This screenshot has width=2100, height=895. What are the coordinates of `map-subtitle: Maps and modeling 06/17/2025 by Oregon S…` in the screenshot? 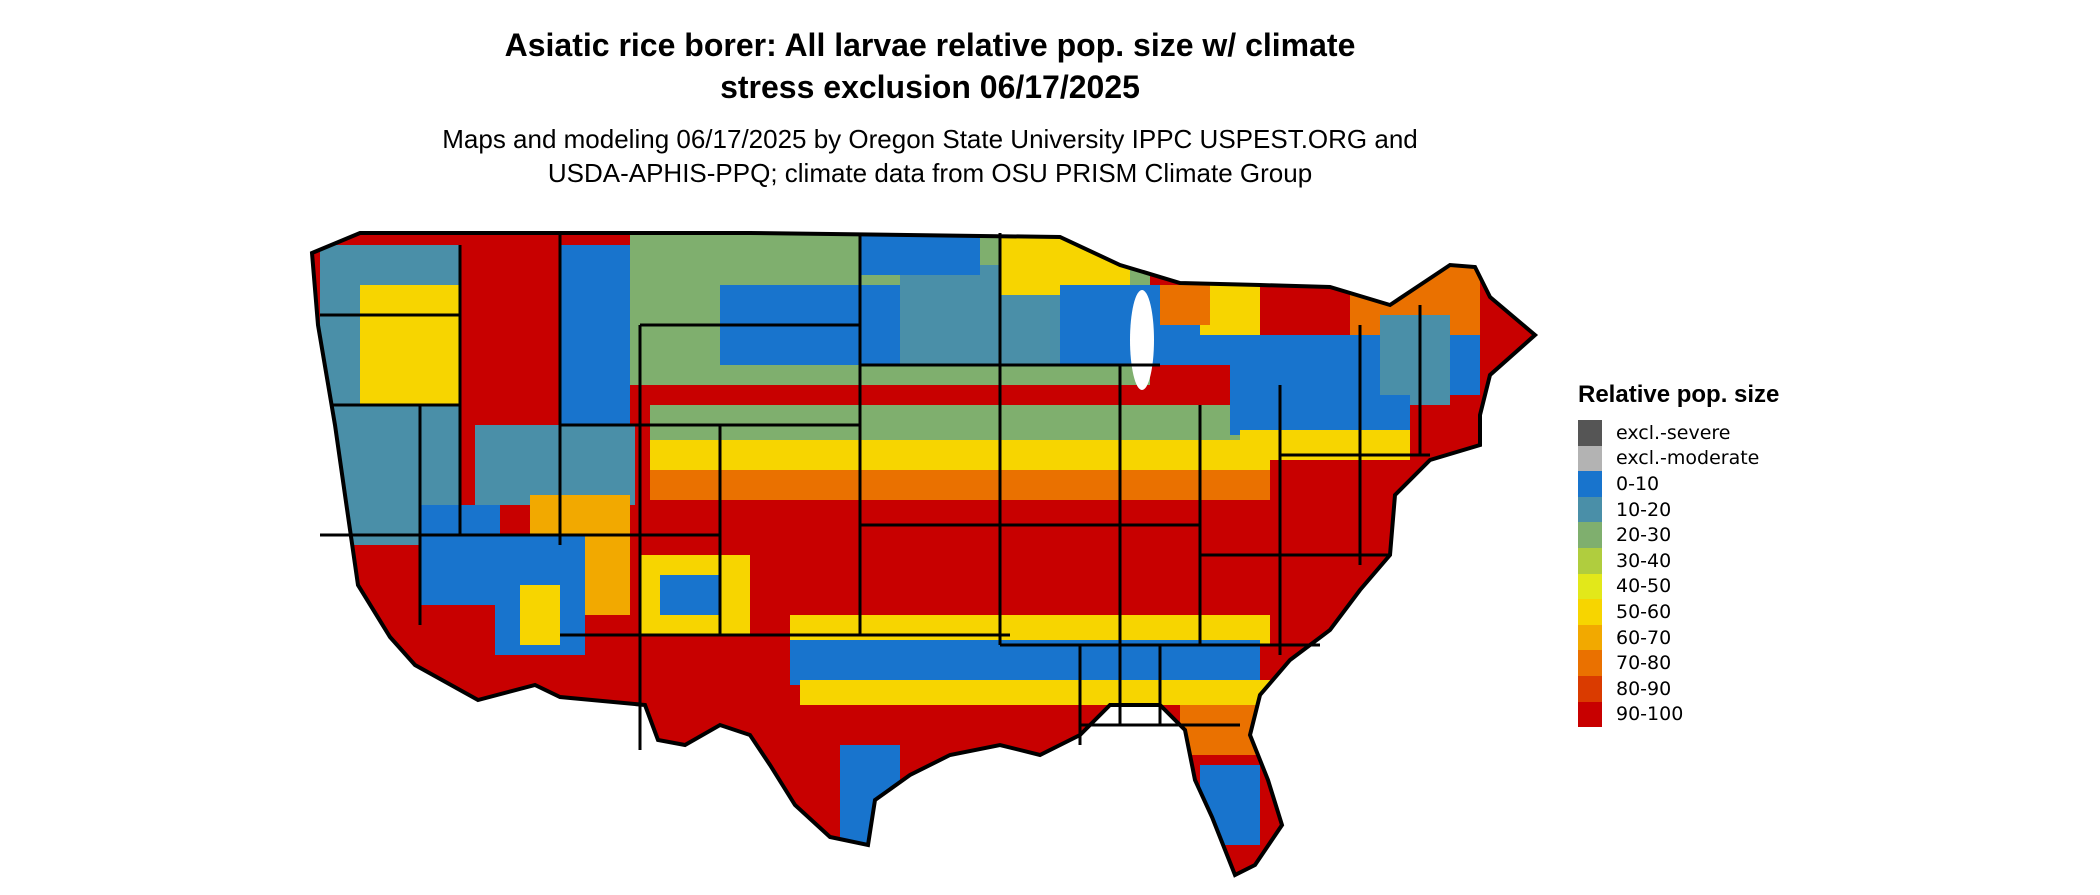 It's located at (930, 156).